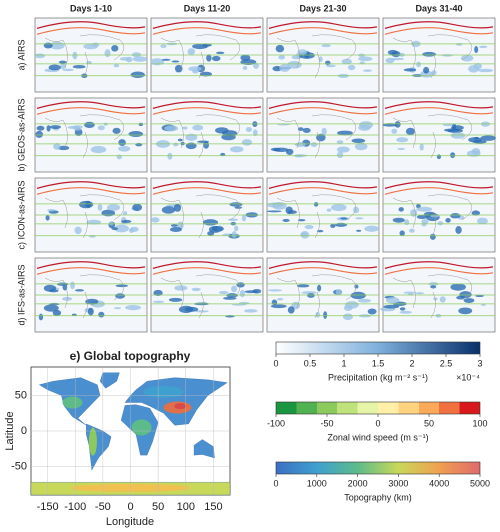  I want to click on colorbar-tick-label: 4000, so click(439, 483).